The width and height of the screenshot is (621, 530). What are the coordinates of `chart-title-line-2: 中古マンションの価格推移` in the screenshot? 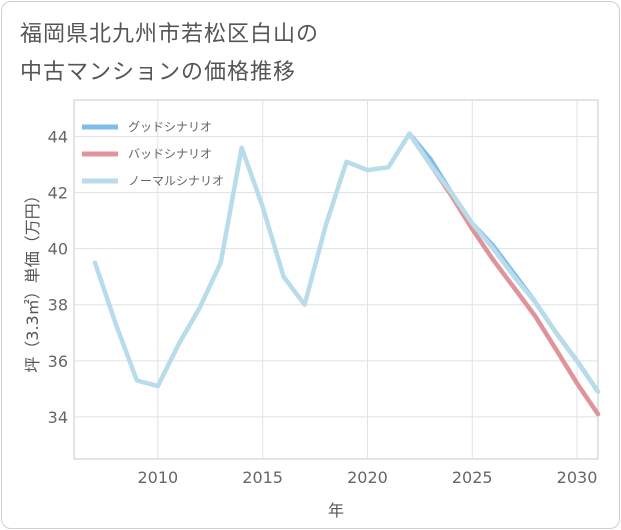 It's located at (158, 72).